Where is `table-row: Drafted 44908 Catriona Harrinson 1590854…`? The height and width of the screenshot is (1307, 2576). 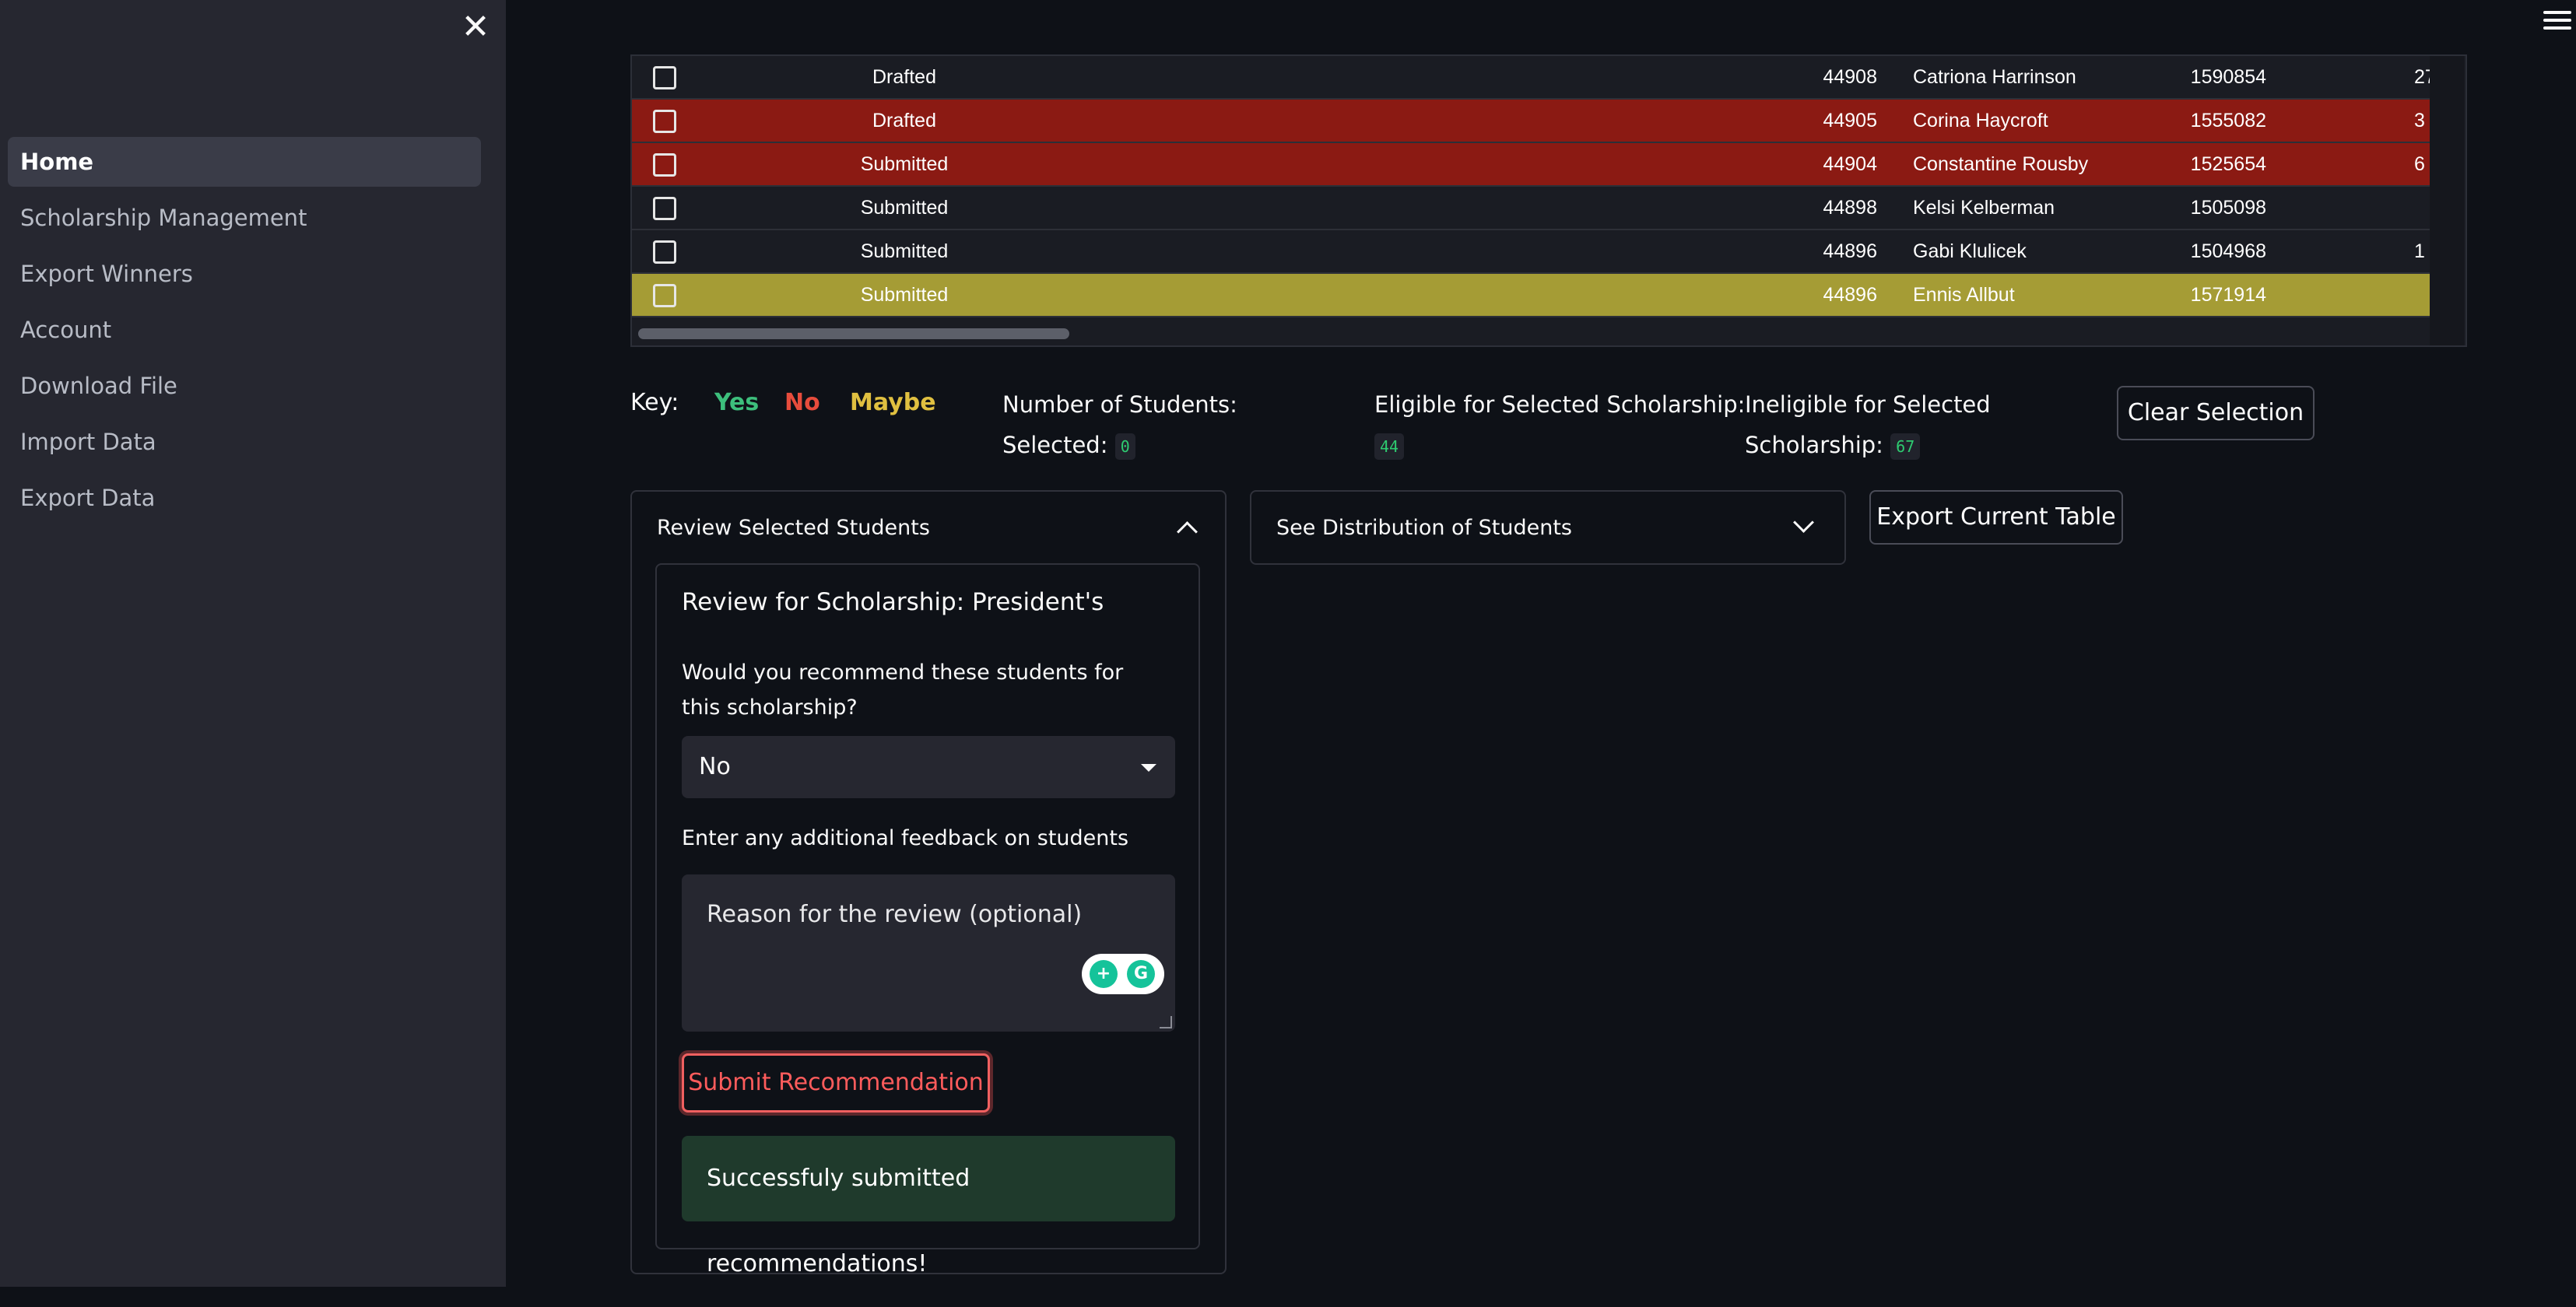
table-row: Drafted 44908 Catriona Harrinson 1590854… is located at coordinates (1534, 78).